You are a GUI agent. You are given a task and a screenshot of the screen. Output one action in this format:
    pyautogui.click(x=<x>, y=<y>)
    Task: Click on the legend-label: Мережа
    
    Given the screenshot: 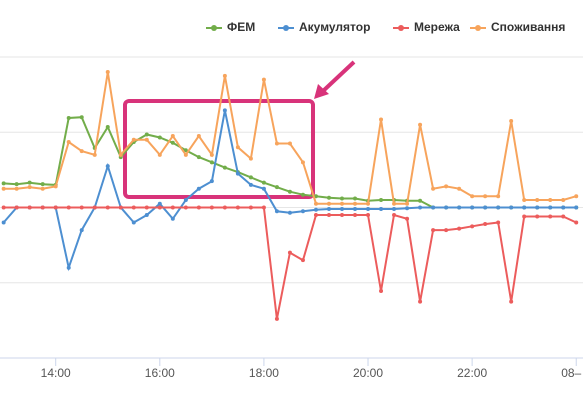 What is the action you would take?
    pyautogui.click(x=437, y=27)
    